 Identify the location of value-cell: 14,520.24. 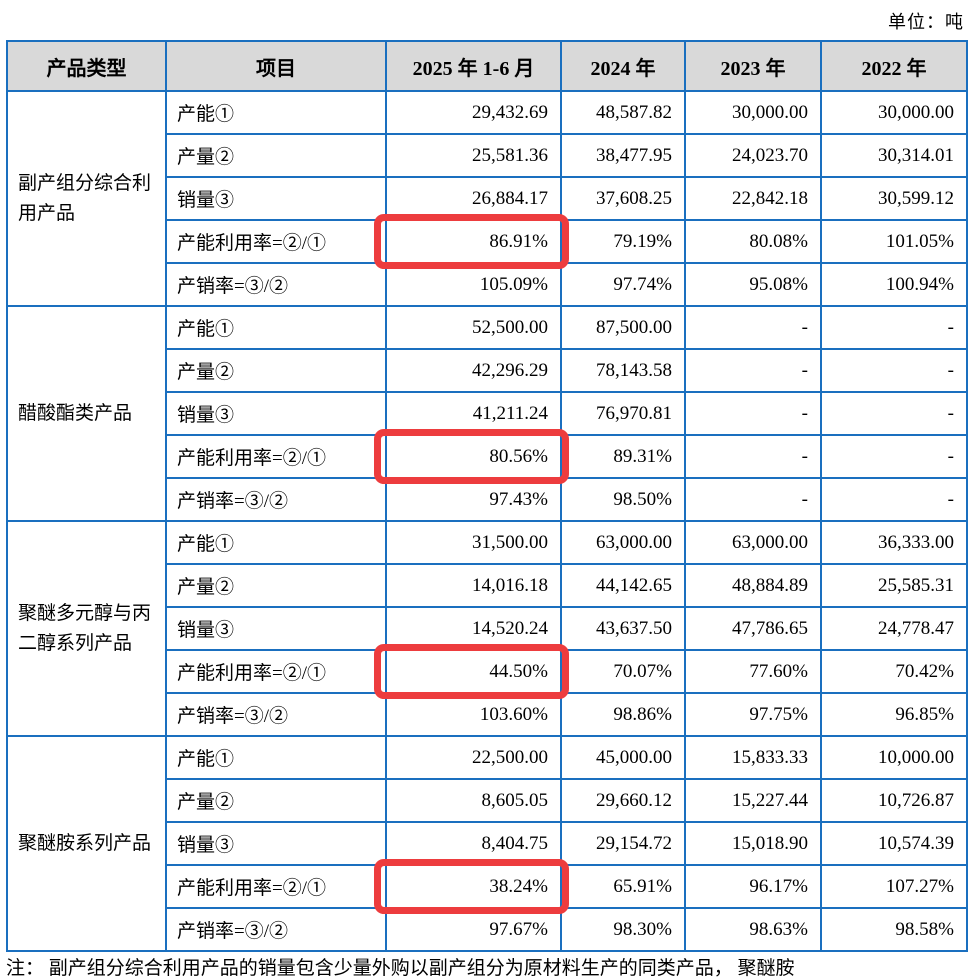
(473, 628).